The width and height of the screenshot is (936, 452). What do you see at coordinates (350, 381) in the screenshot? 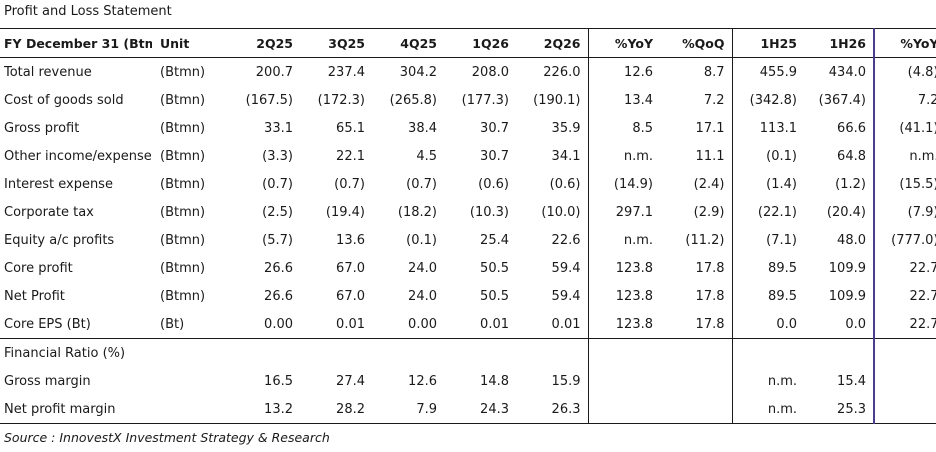
I see `value-cell: 27.4` at bounding box center [350, 381].